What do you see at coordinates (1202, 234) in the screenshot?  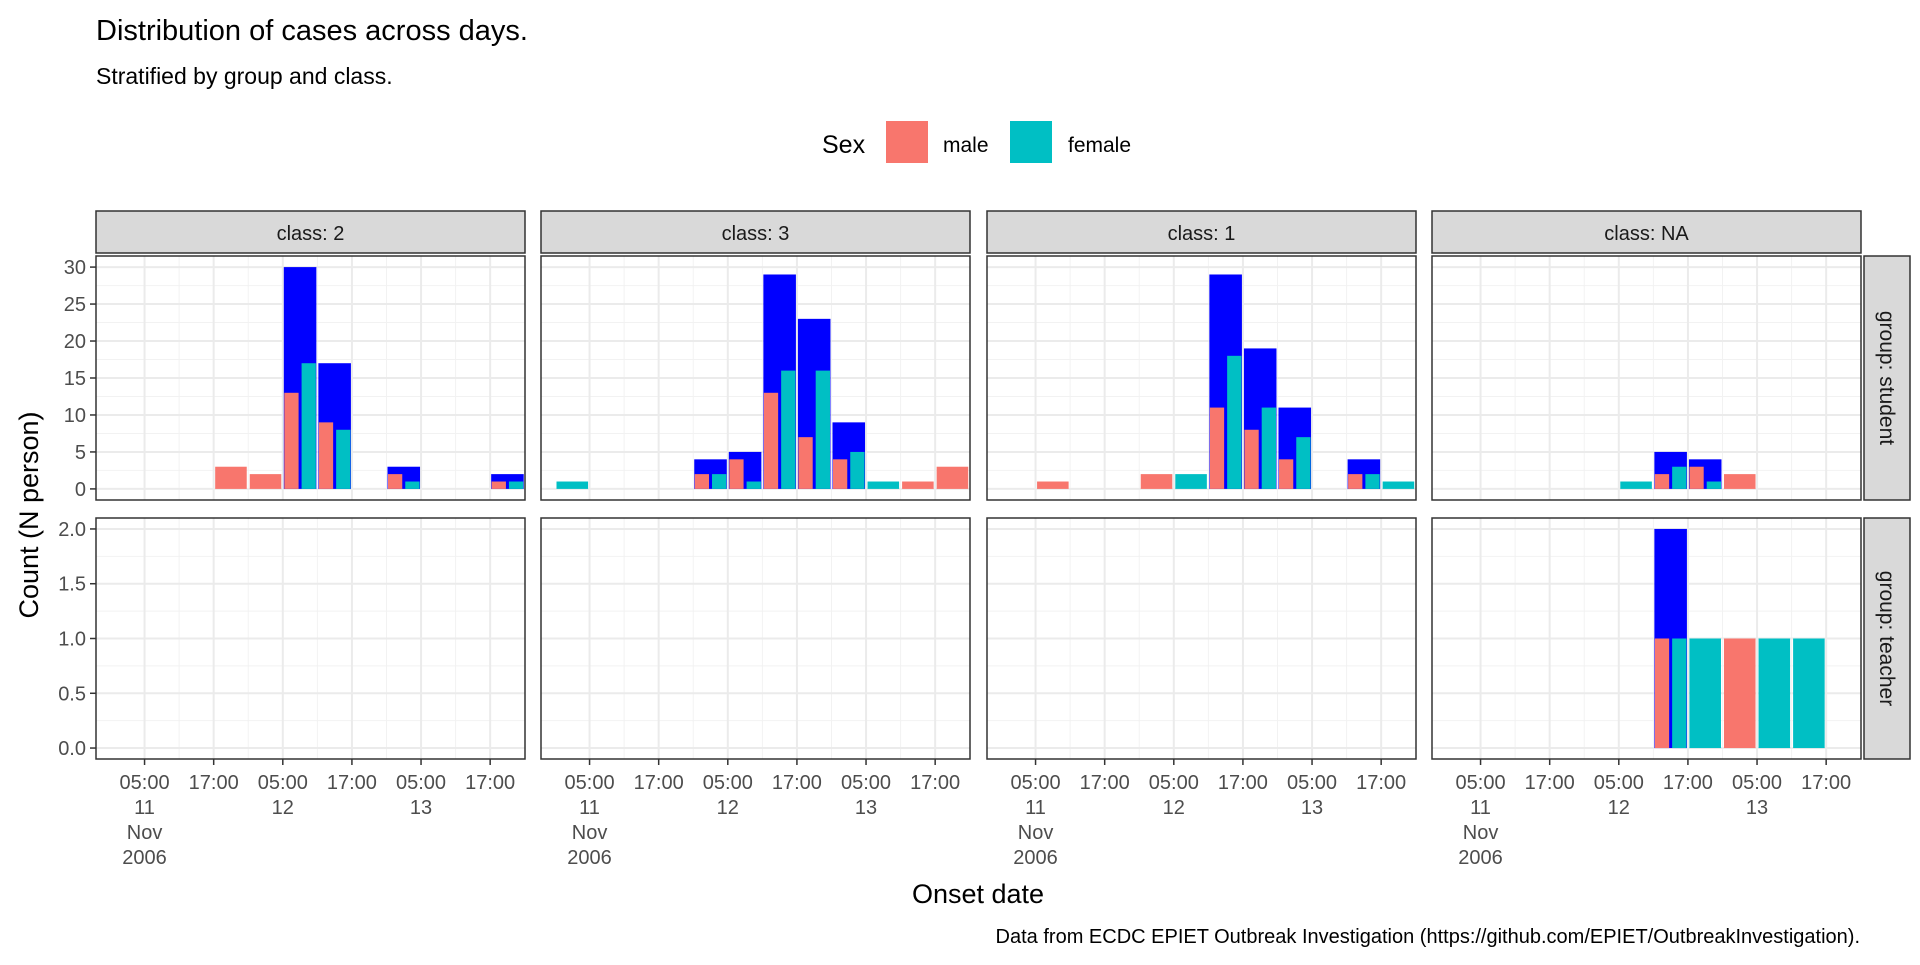 I see `facet-strip-column-label: class: 1` at bounding box center [1202, 234].